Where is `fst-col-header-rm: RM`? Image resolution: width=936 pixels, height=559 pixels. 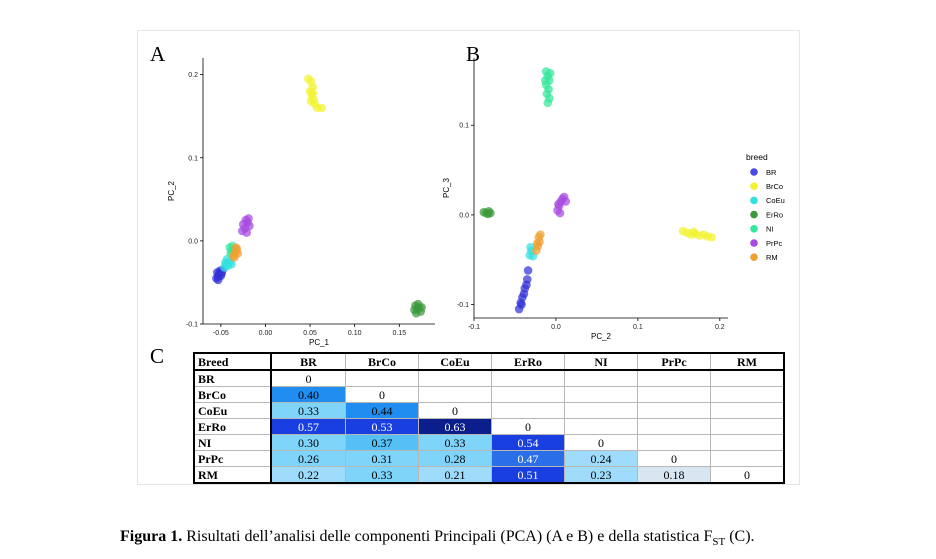 fst-col-header-rm: RM is located at coordinates (747, 361).